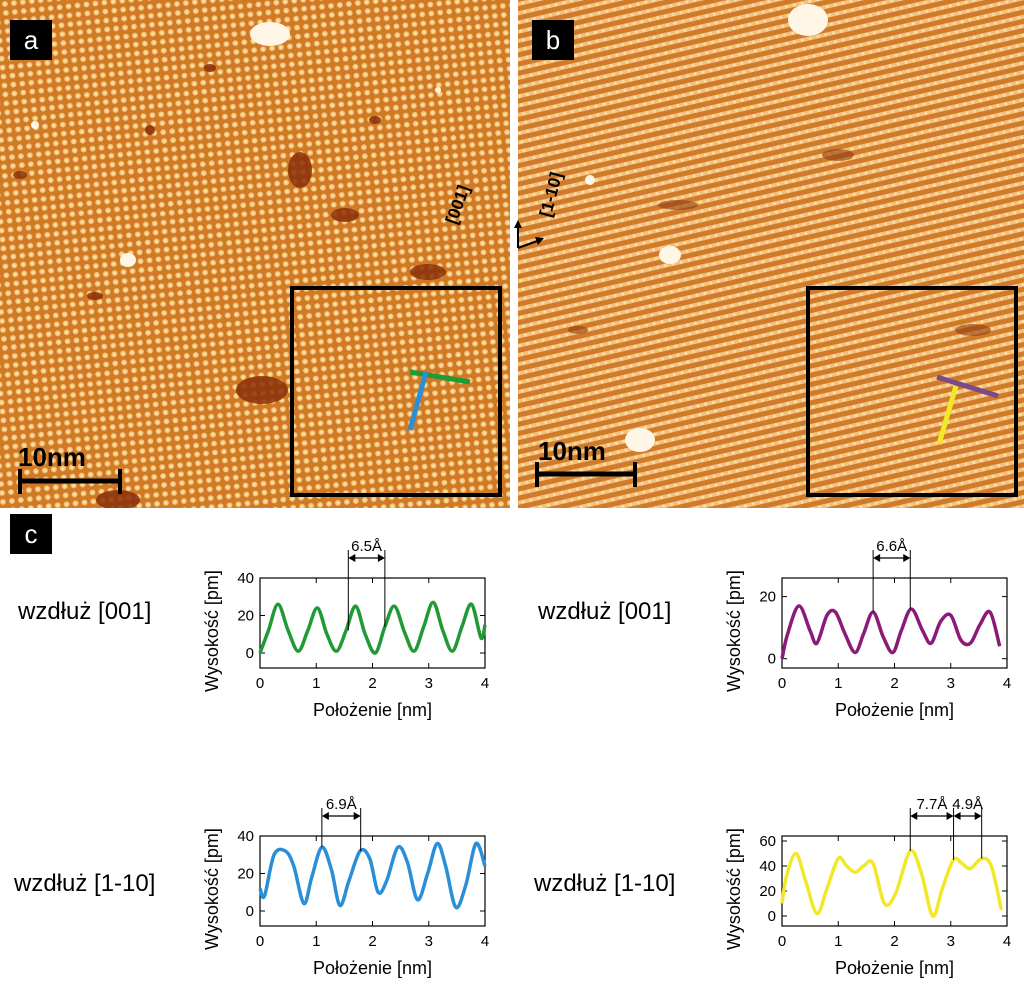 This screenshot has height=994, width=1024. What do you see at coordinates (967, 804) in the screenshot?
I see `annotation-label: 4.9Å` at bounding box center [967, 804].